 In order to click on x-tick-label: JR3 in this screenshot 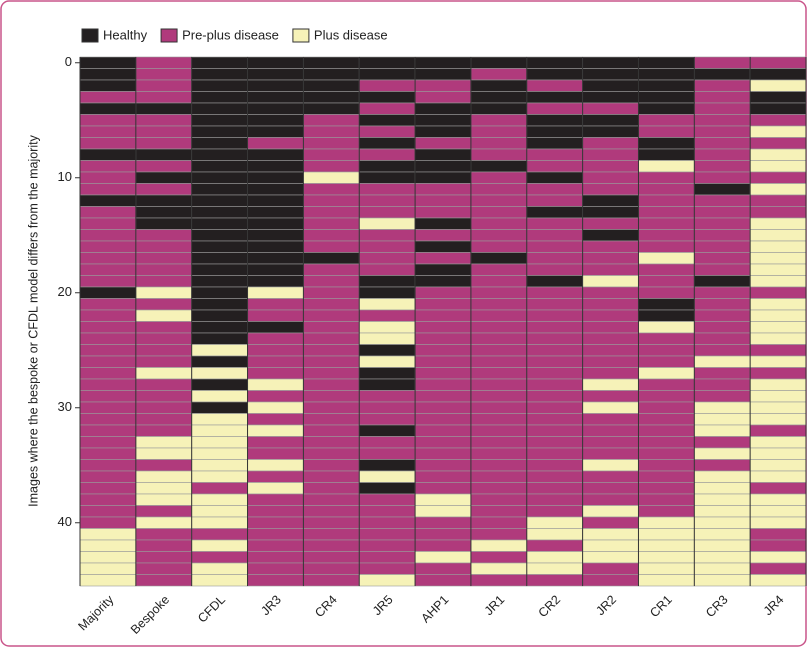, I will do `click(271, 606)`.